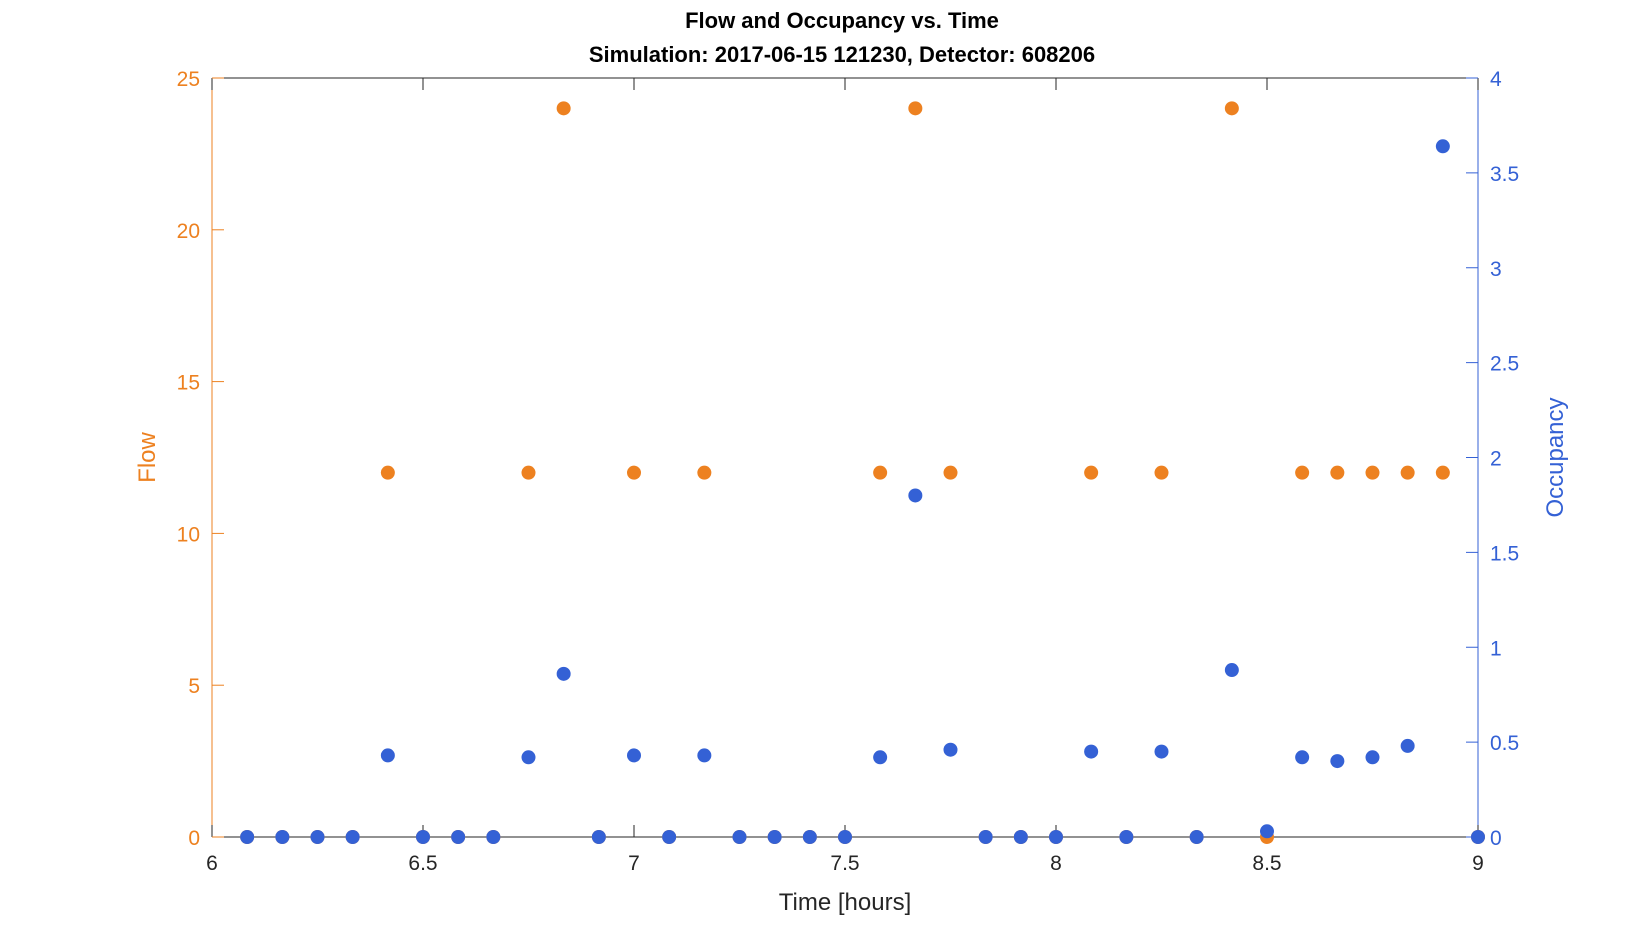  What do you see at coordinates (188, 383) in the screenshot?
I see `left-tick-label: 15` at bounding box center [188, 383].